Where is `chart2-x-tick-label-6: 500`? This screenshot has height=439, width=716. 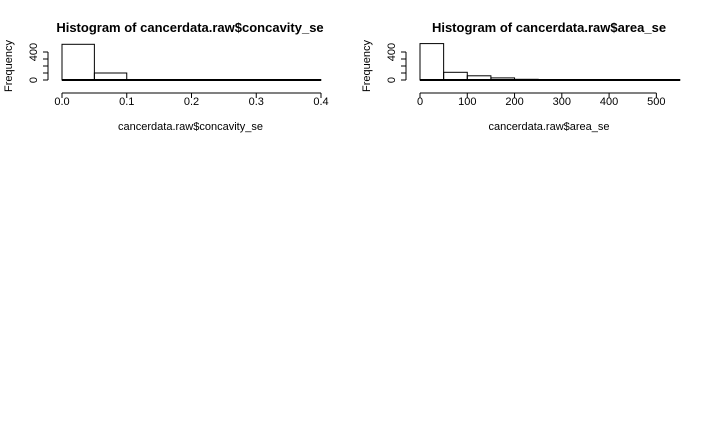 chart2-x-tick-label-6: 500 is located at coordinates (656, 102).